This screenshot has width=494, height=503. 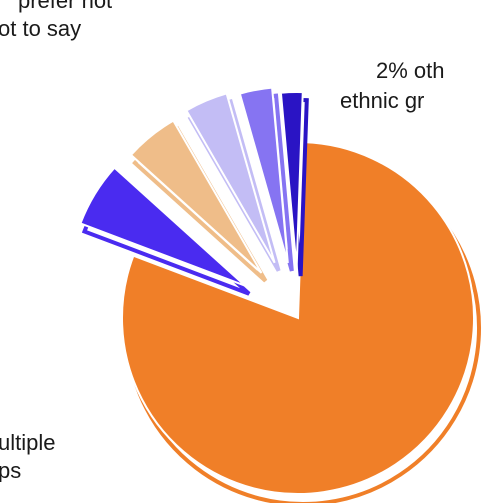 I want to click on label-prefer-not-line1: prefer not, so click(x=65, y=6).